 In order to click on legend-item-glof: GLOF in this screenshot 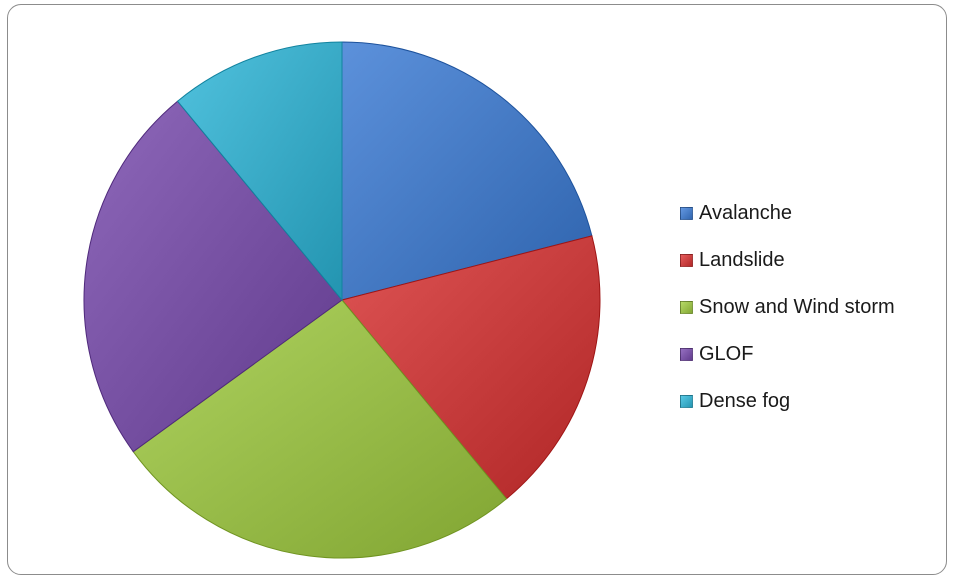, I will do `click(787, 354)`.